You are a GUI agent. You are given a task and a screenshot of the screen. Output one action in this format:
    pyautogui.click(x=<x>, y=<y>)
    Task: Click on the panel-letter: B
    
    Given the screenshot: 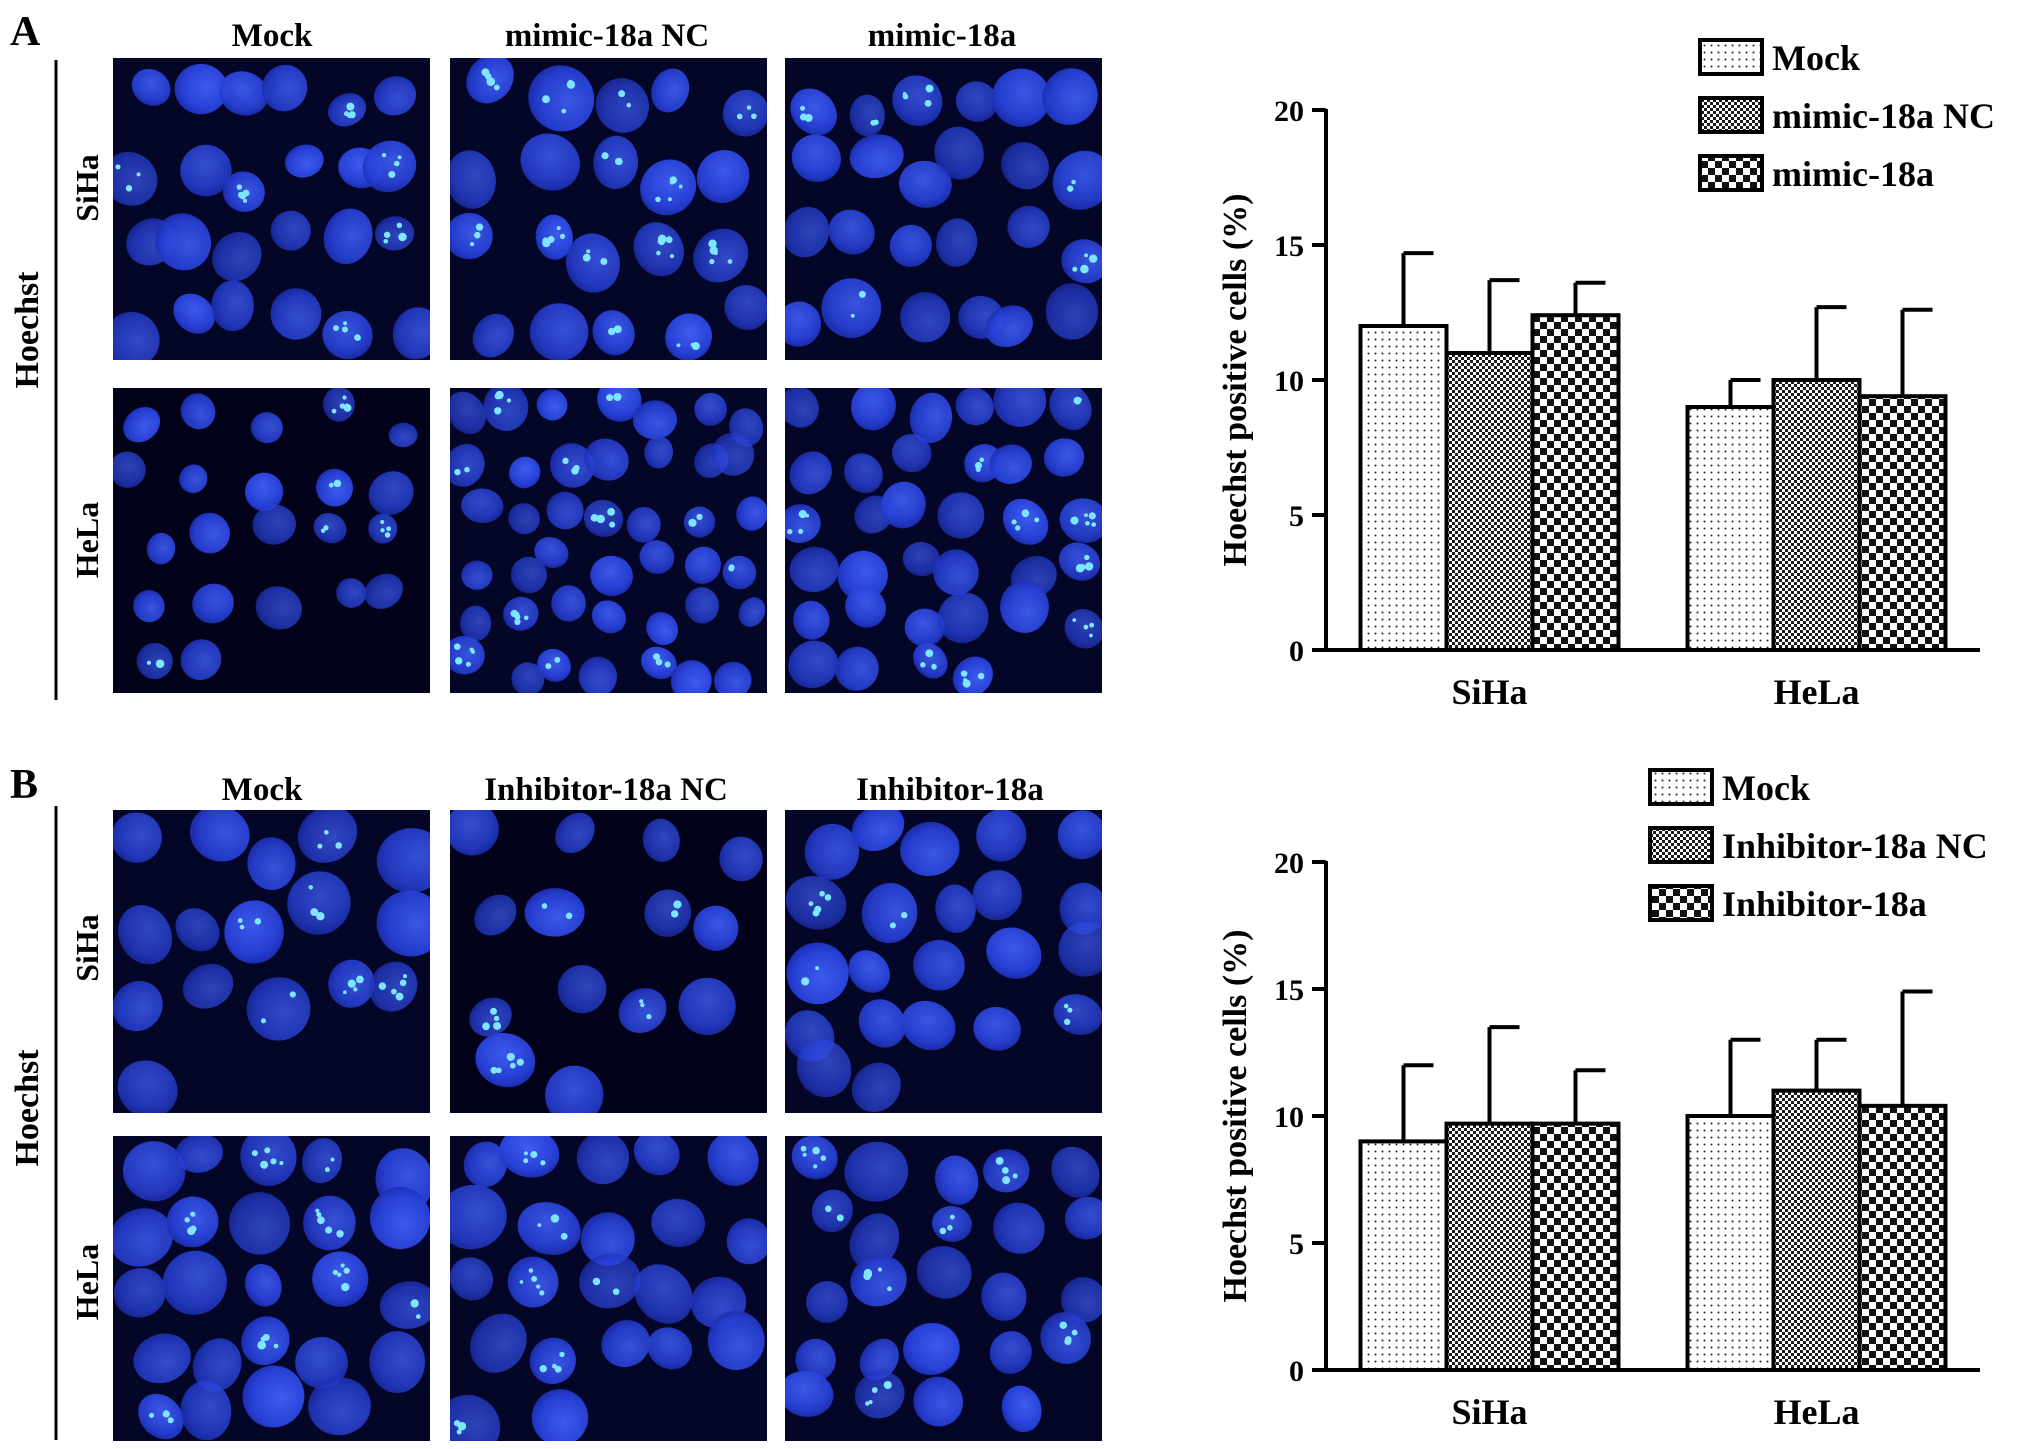 What is the action you would take?
    pyautogui.click(x=24, y=785)
    